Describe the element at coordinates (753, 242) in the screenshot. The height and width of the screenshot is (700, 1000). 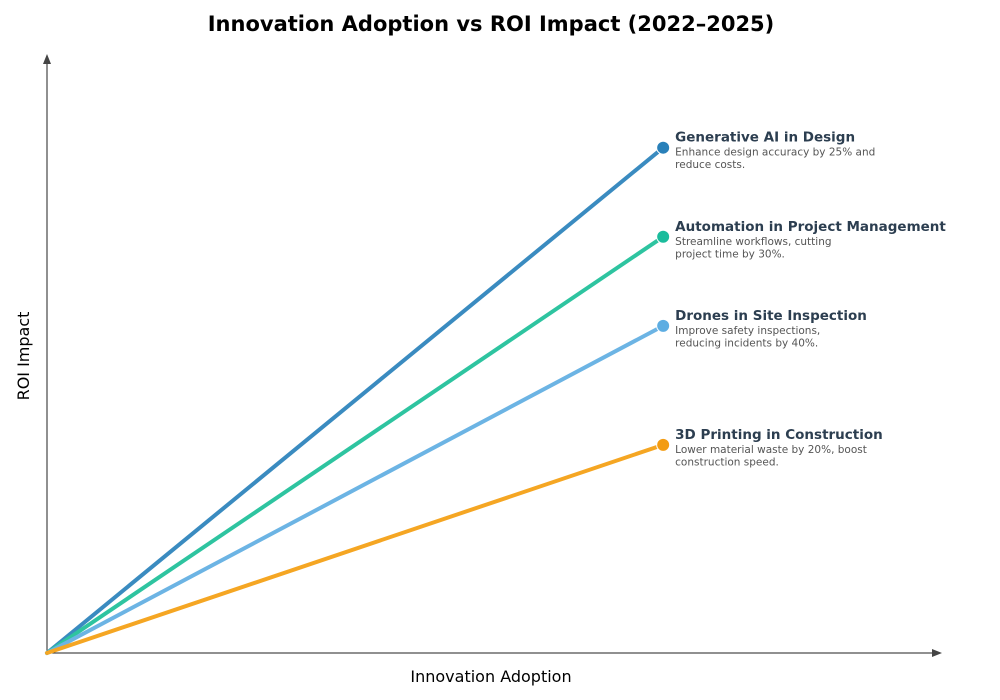
I see `series-description: Streamline workflows, cutting` at that location.